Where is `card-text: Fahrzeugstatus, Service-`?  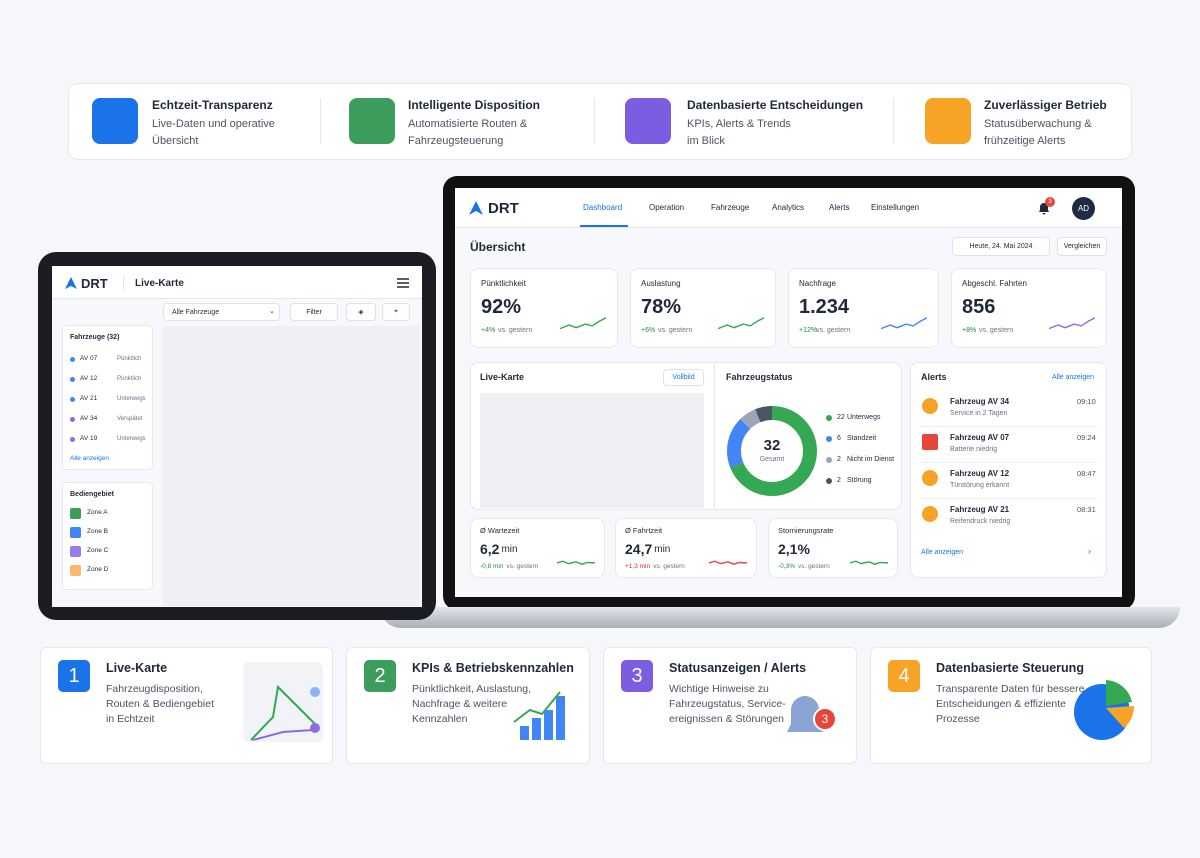 card-text: Fahrzeugstatus, Service- is located at coordinates (727, 704).